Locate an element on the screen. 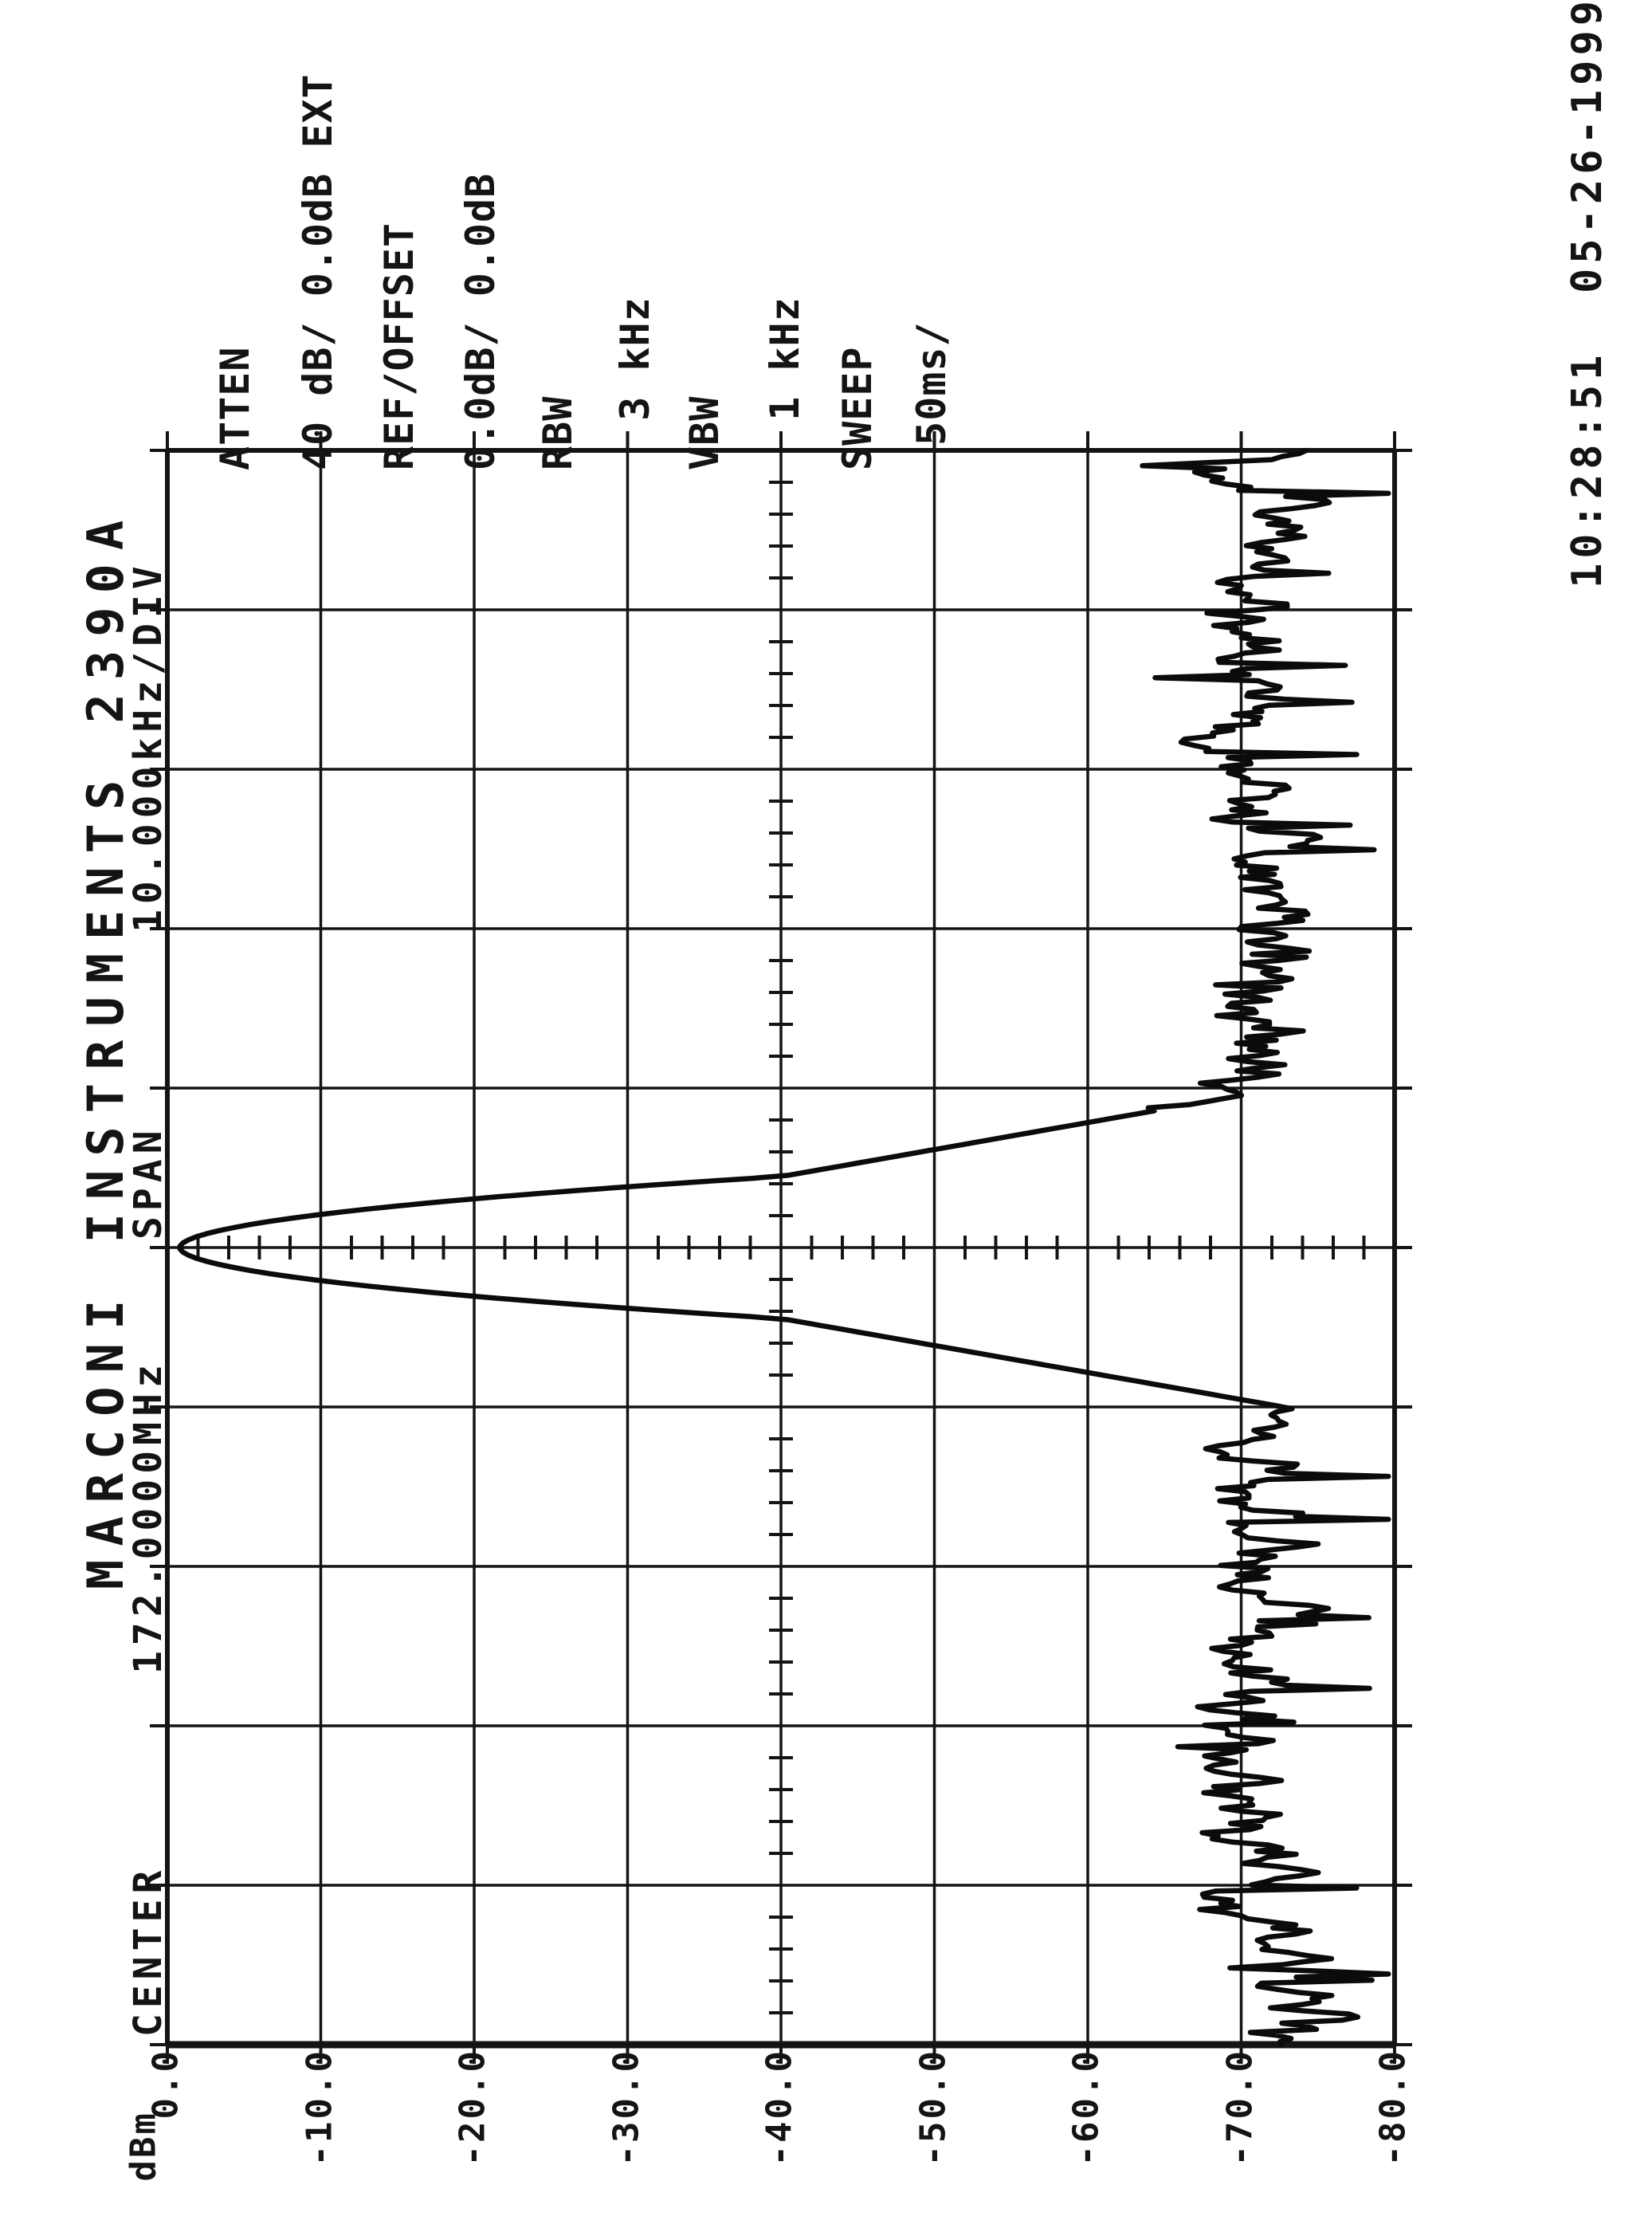 The width and height of the screenshot is (1652, 2232). settings-line: 0.0dB/ 0.0dB is located at coordinates (480, 321).